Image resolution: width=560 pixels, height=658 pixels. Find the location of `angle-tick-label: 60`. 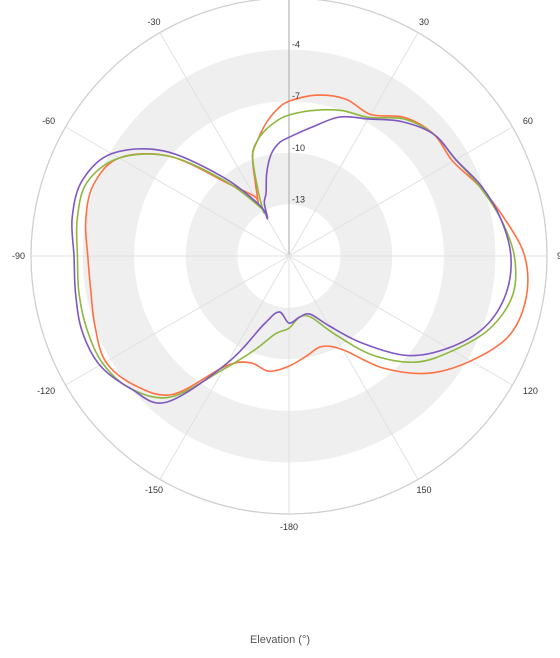

angle-tick-label: 60 is located at coordinates (528, 121).